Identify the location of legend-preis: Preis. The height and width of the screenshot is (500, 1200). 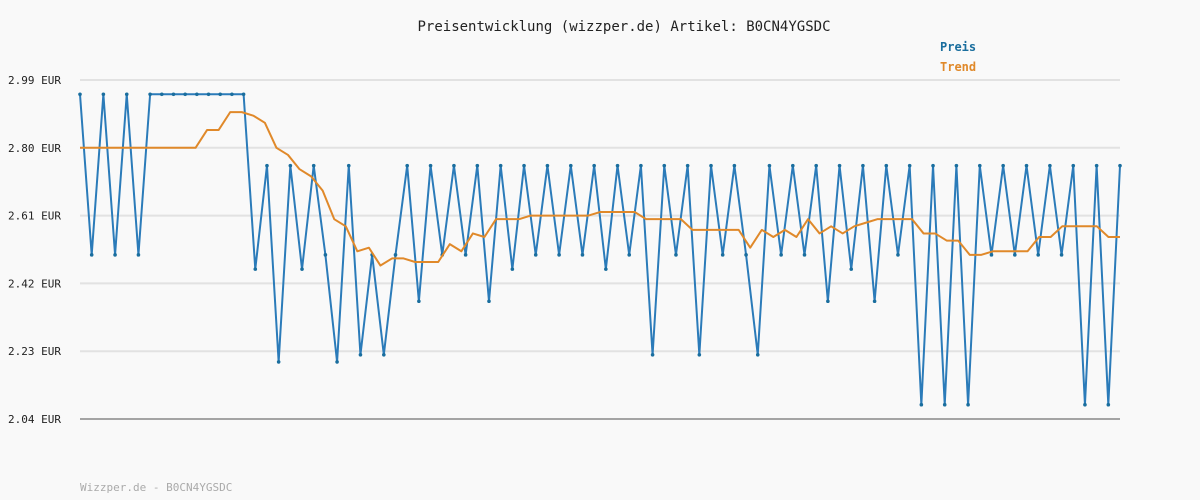
(958, 47).